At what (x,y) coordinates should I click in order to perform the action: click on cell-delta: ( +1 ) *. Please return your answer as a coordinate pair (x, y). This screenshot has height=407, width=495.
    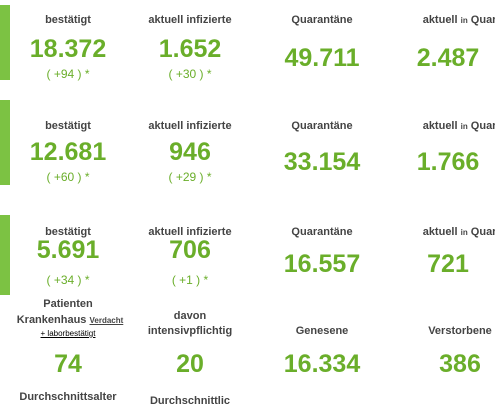
    Looking at the image, I should click on (190, 280).